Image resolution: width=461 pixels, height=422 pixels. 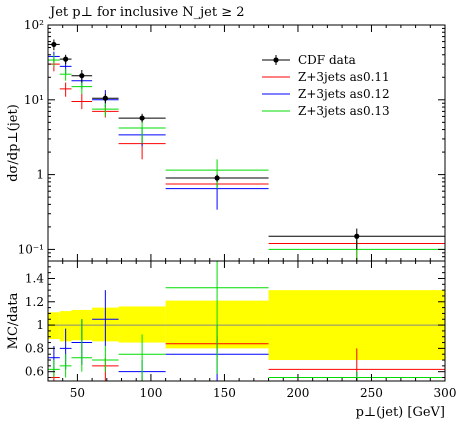 I want to click on x-tick-label: 150, so click(x=224, y=393).